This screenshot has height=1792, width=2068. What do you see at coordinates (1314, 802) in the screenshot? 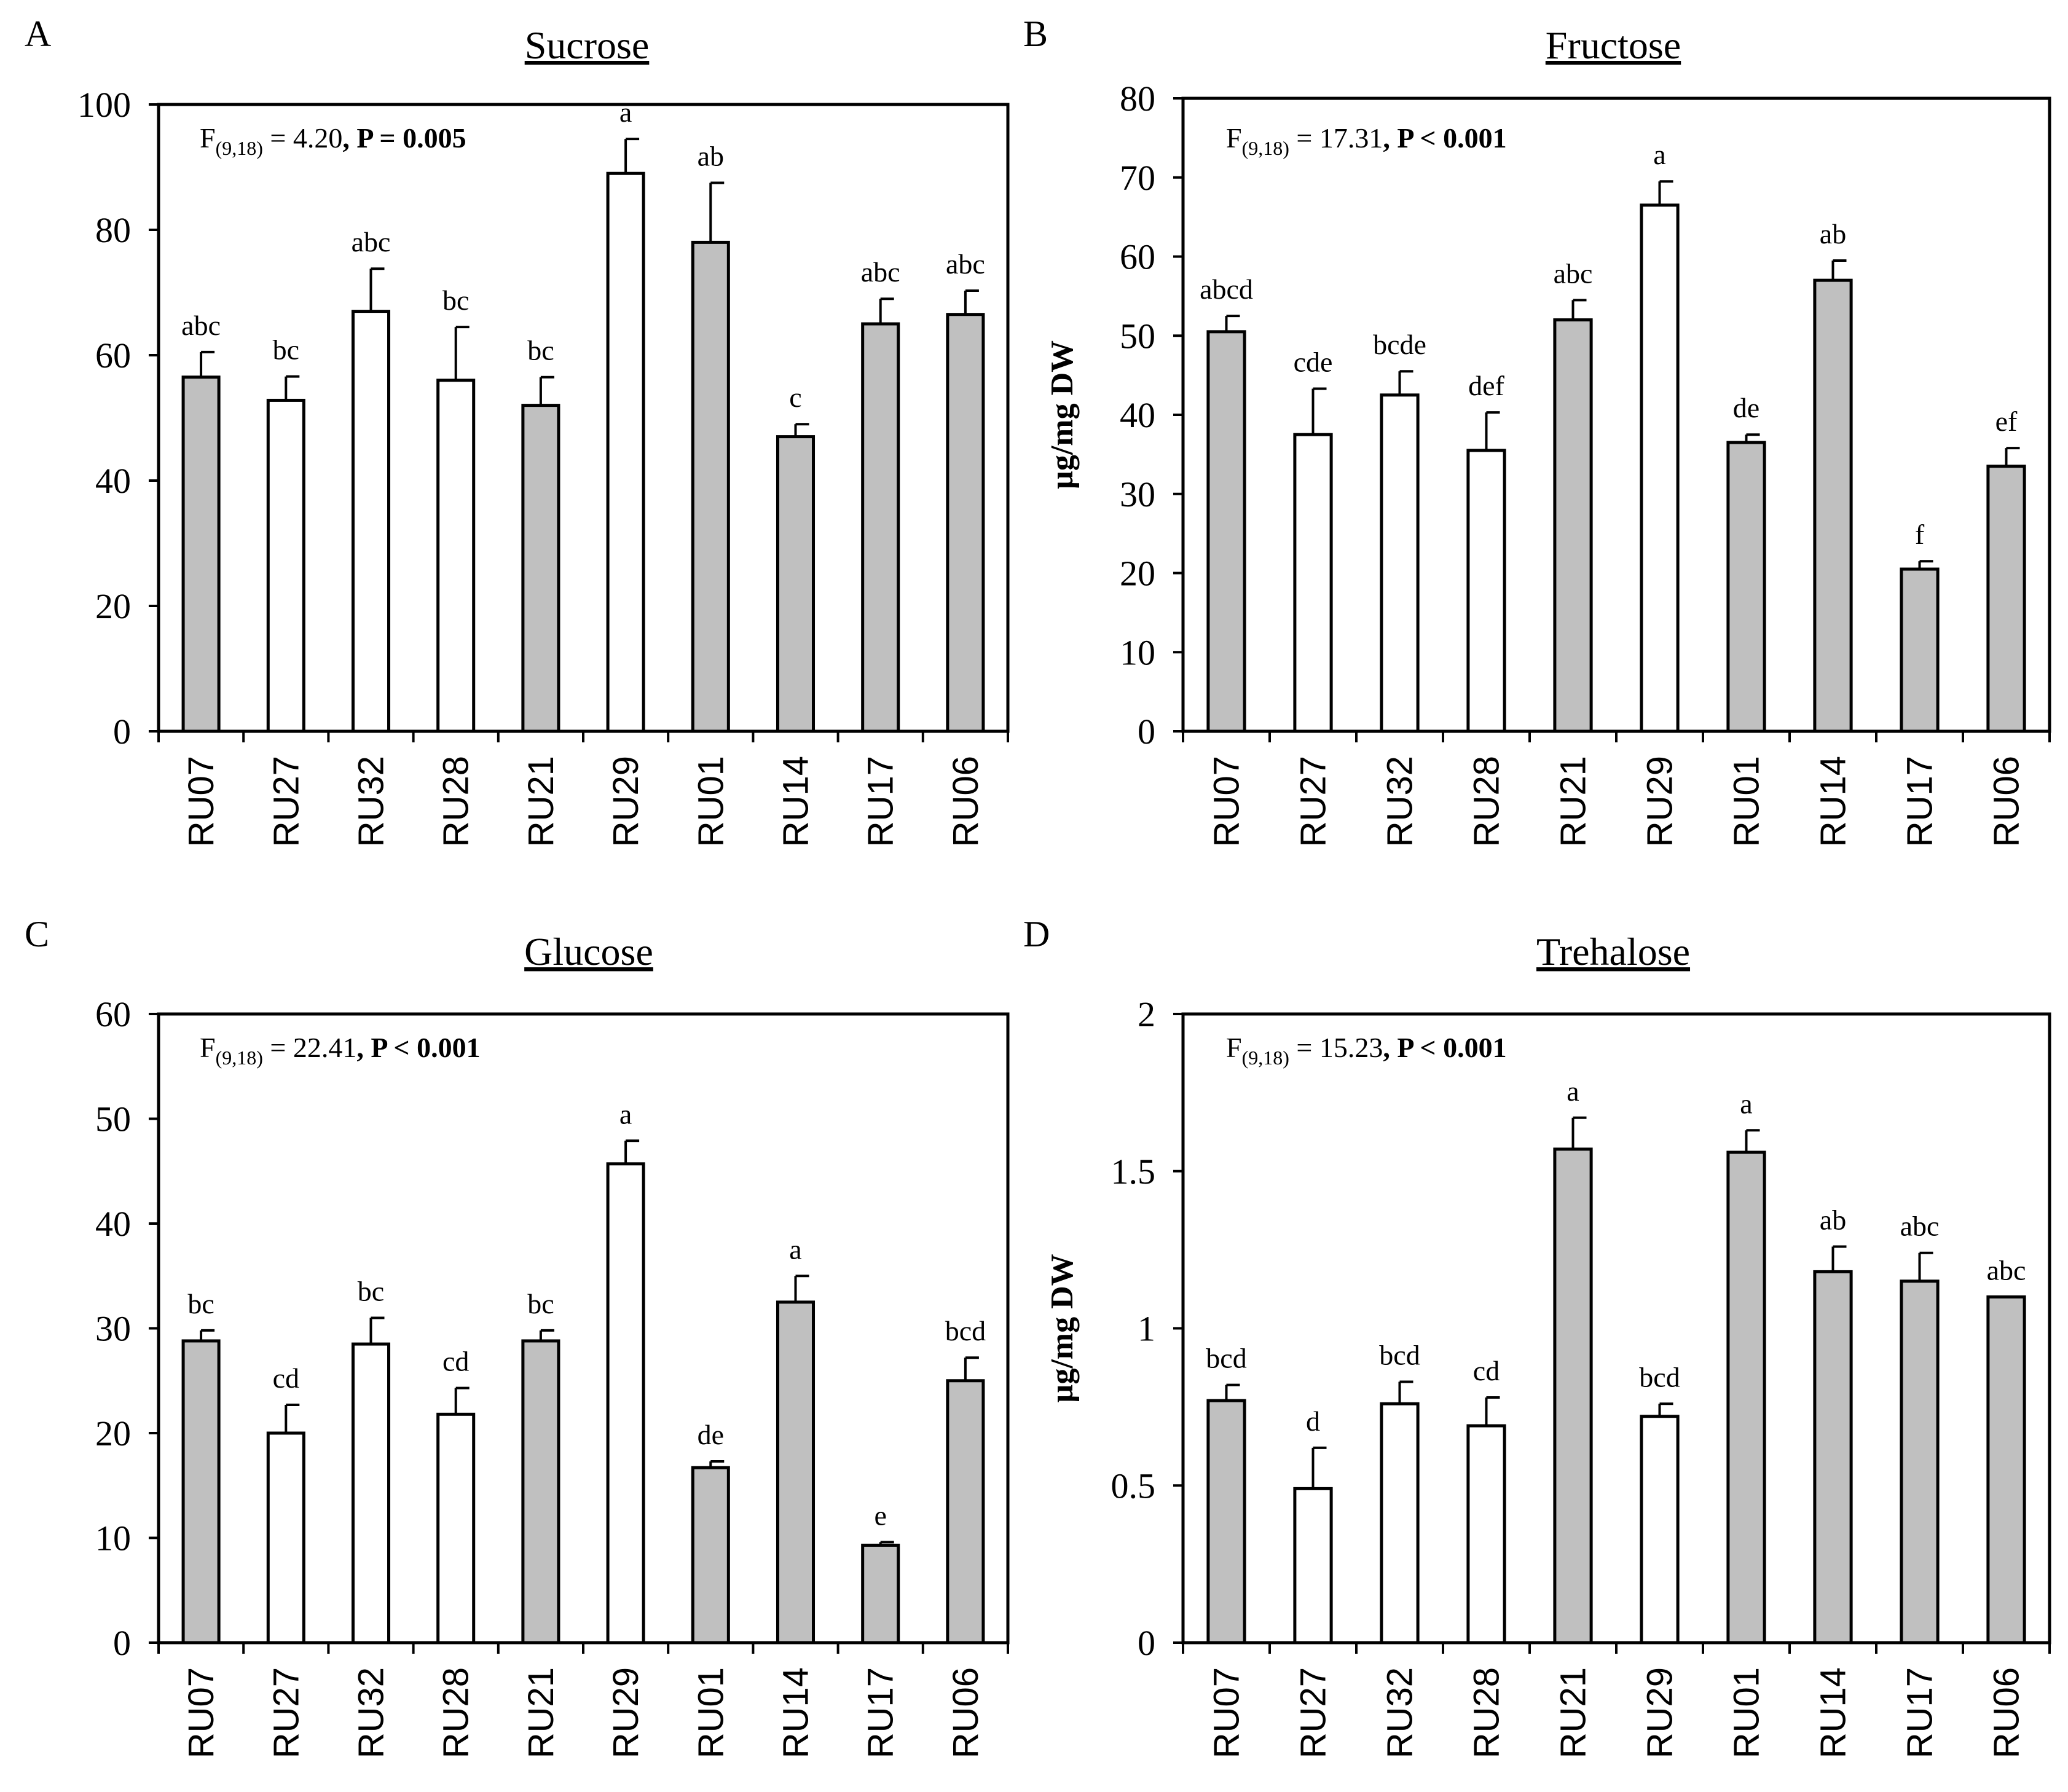
I see `category-label: RU27` at bounding box center [1314, 802].